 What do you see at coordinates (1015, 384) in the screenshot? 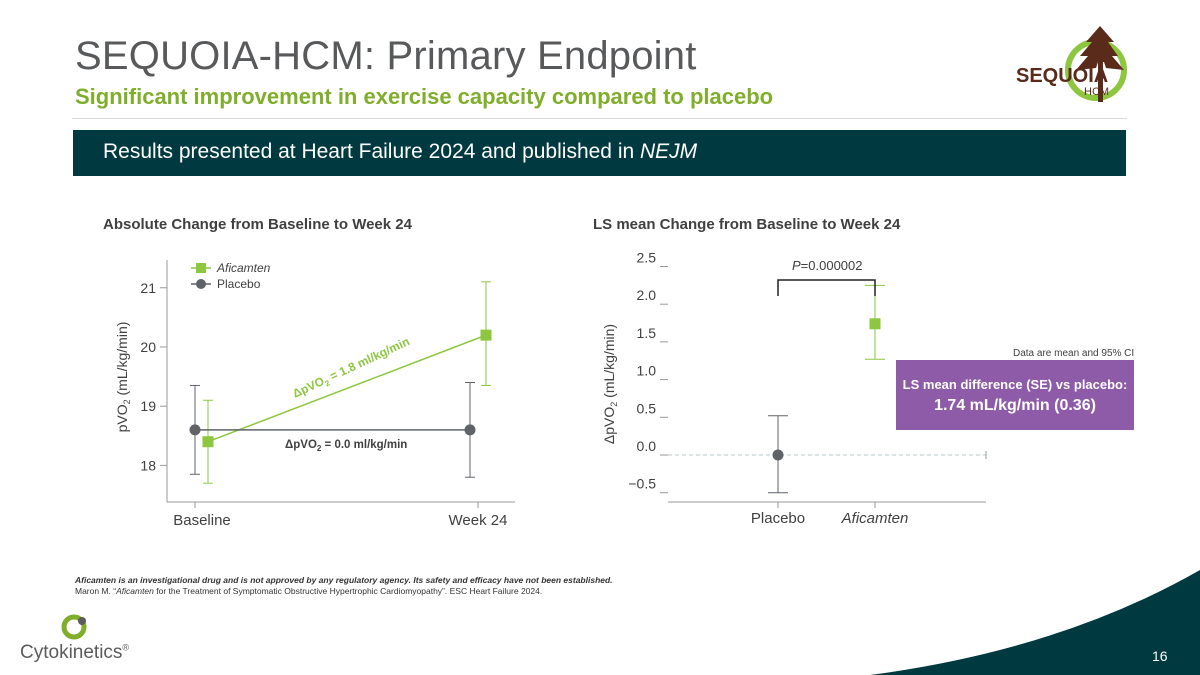
I see `callout-line-1: LS mean difference (SE) vs placebo:` at bounding box center [1015, 384].